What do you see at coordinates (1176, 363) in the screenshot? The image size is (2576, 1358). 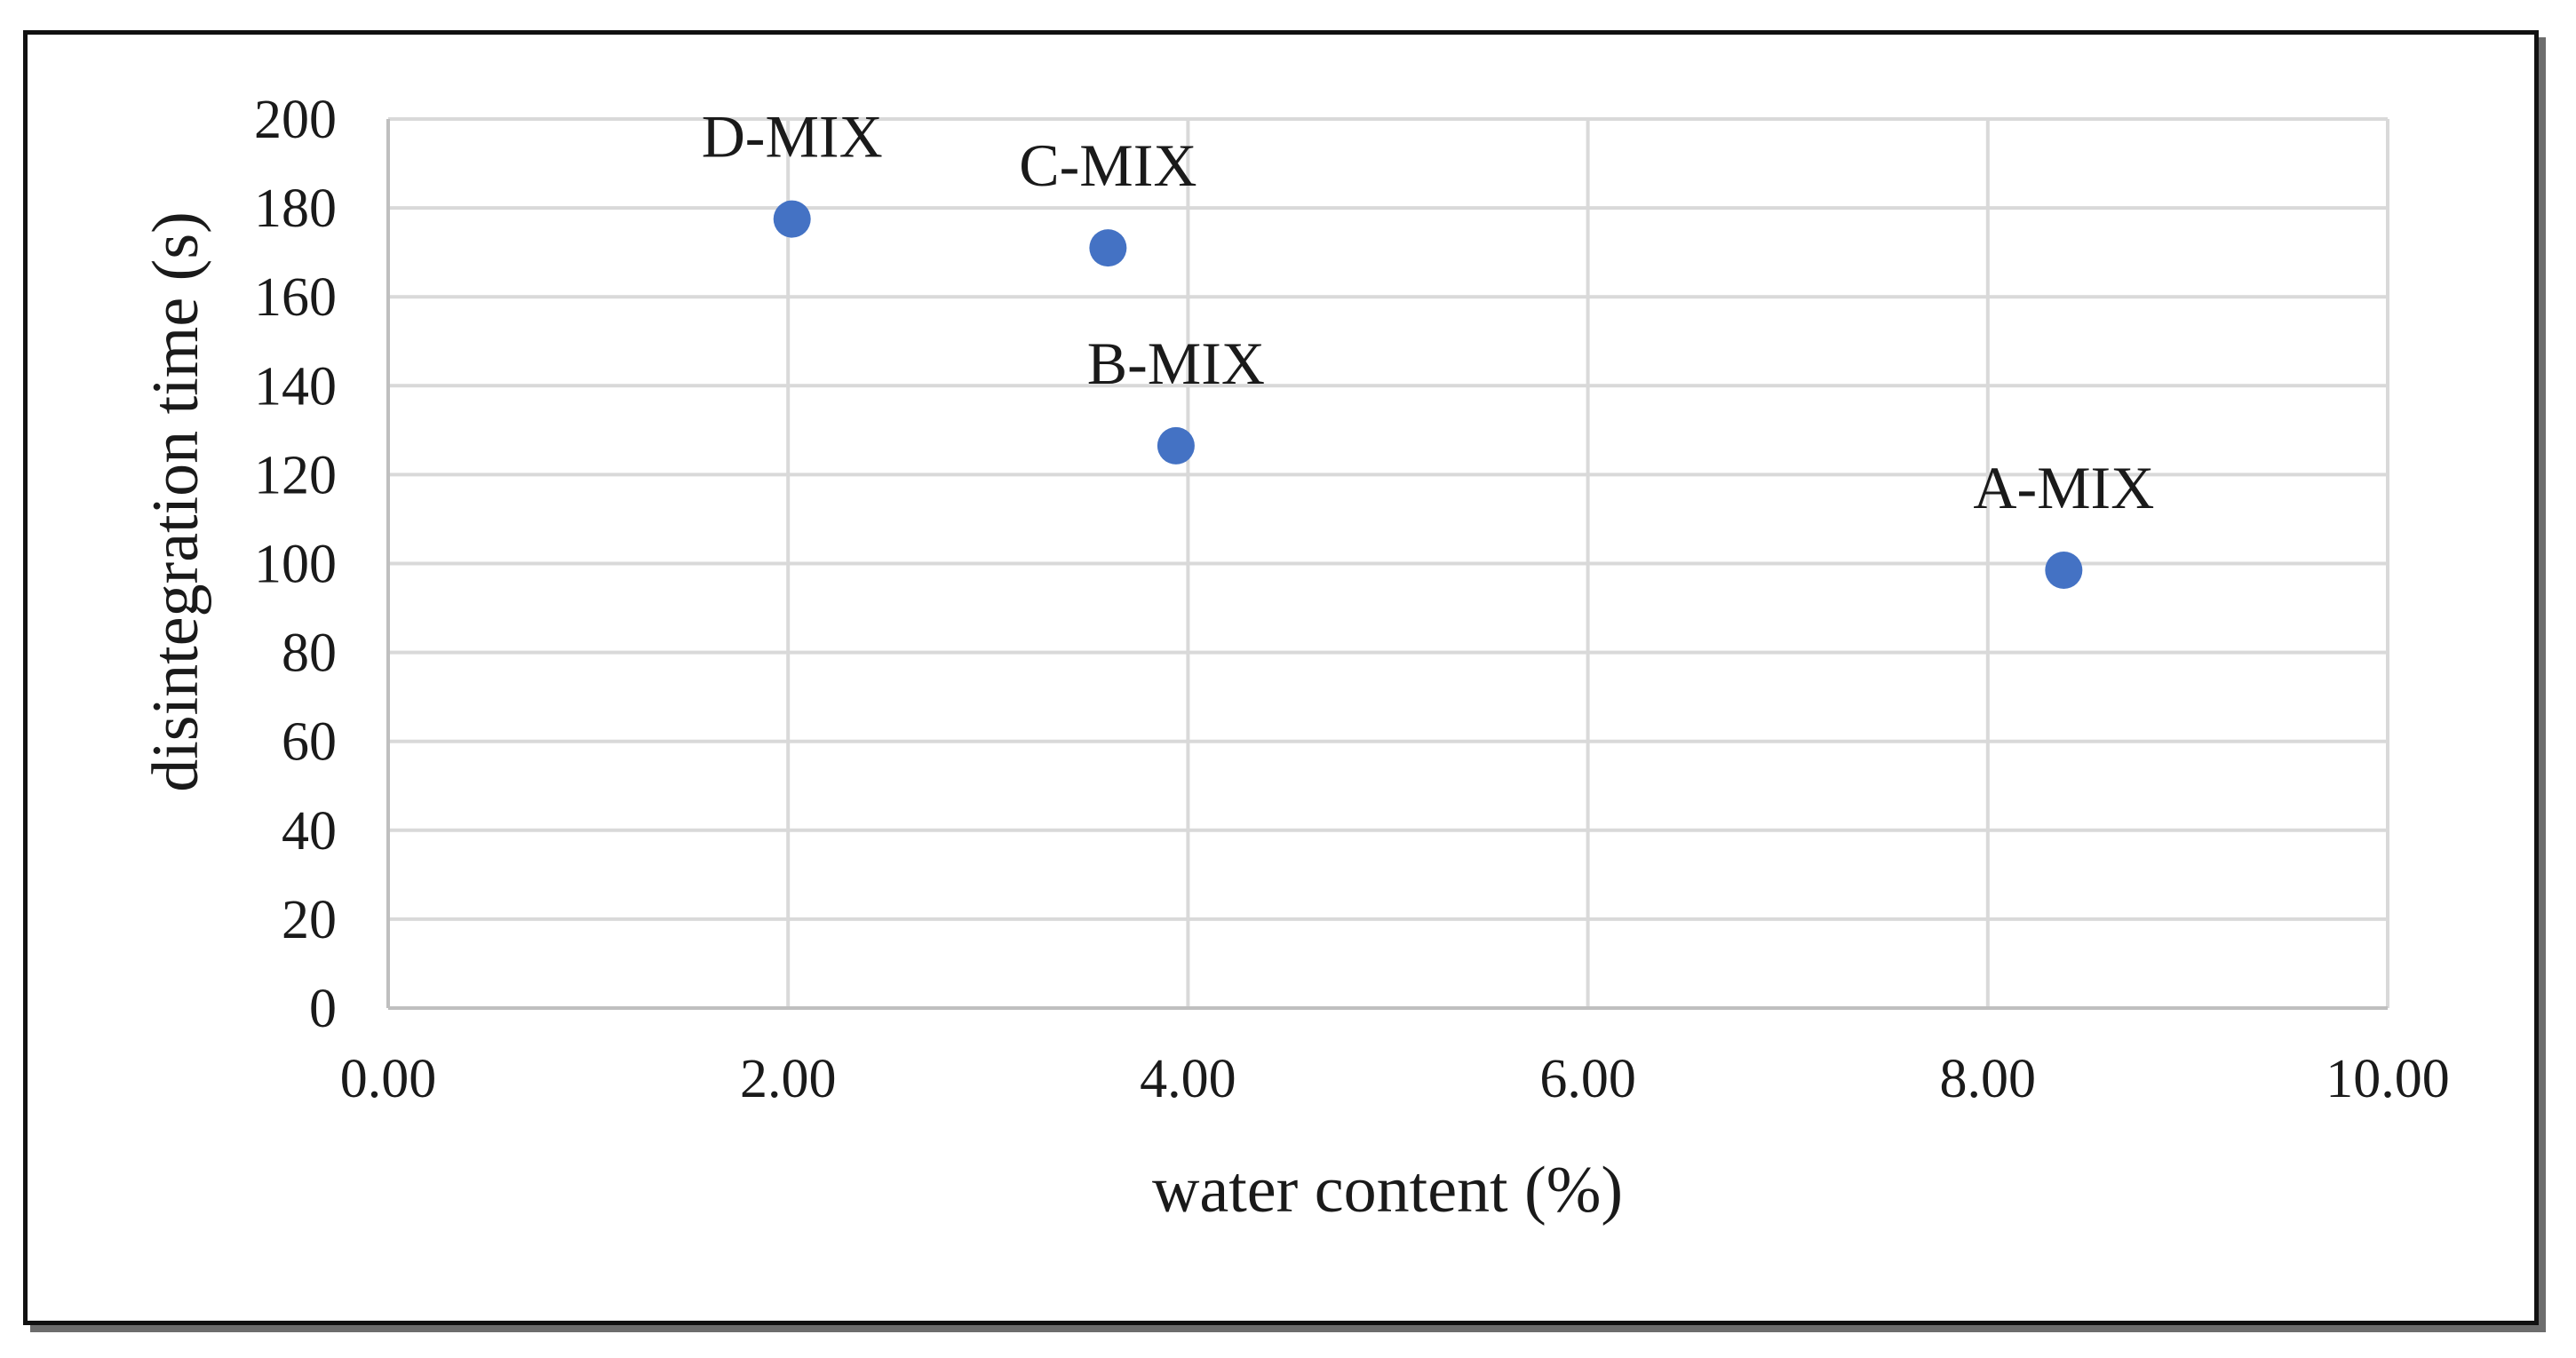 I see `data-label-b-mix: B-MIX` at bounding box center [1176, 363].